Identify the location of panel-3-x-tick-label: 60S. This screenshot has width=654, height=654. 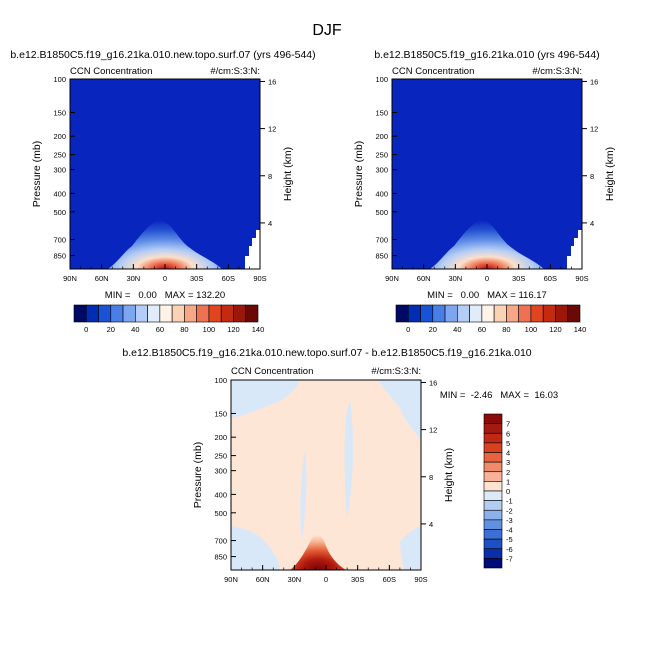
(389, 579).